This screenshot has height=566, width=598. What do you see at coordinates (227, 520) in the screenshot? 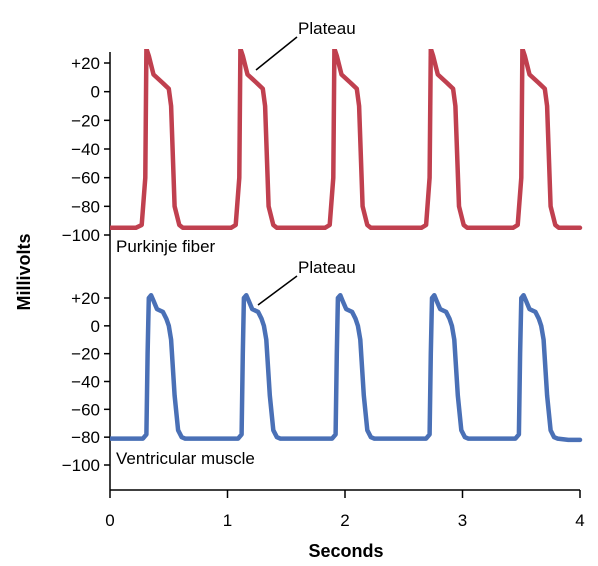
I see `x-tick-label: 1` at bounding box center [227, 520].